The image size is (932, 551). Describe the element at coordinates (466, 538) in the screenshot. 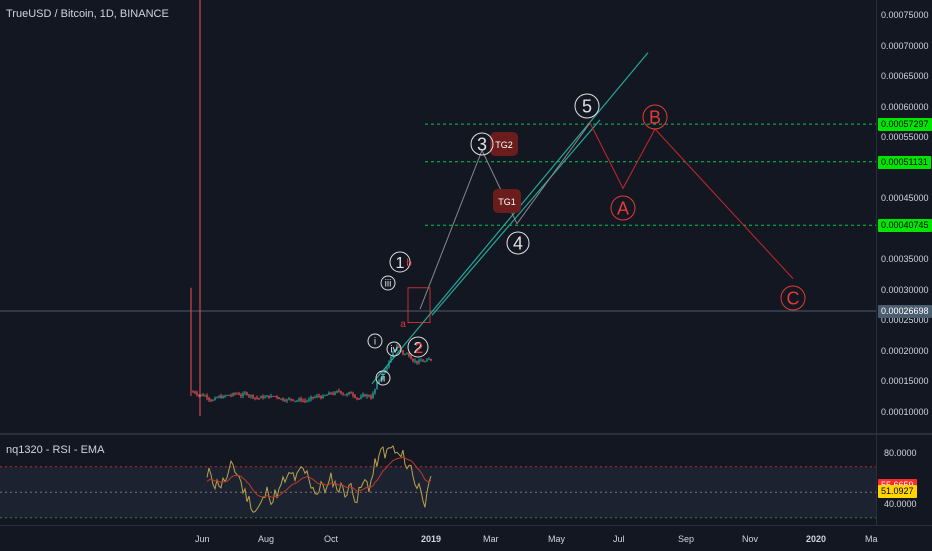

I see `time-axis` at that location.